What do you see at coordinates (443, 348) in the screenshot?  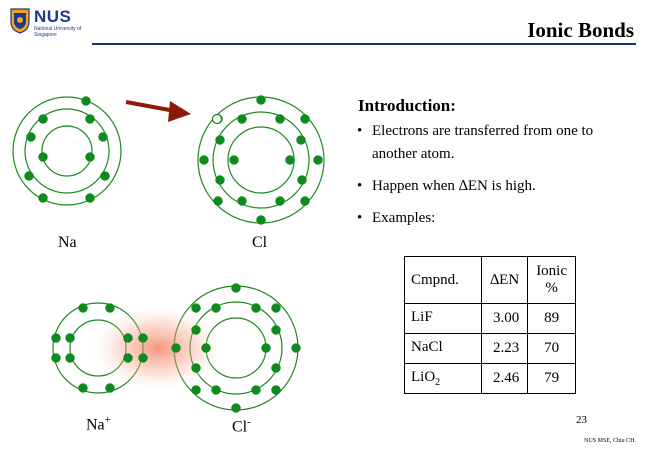 I see `cell-compound: NaCl` at bounding box center [443, 348].